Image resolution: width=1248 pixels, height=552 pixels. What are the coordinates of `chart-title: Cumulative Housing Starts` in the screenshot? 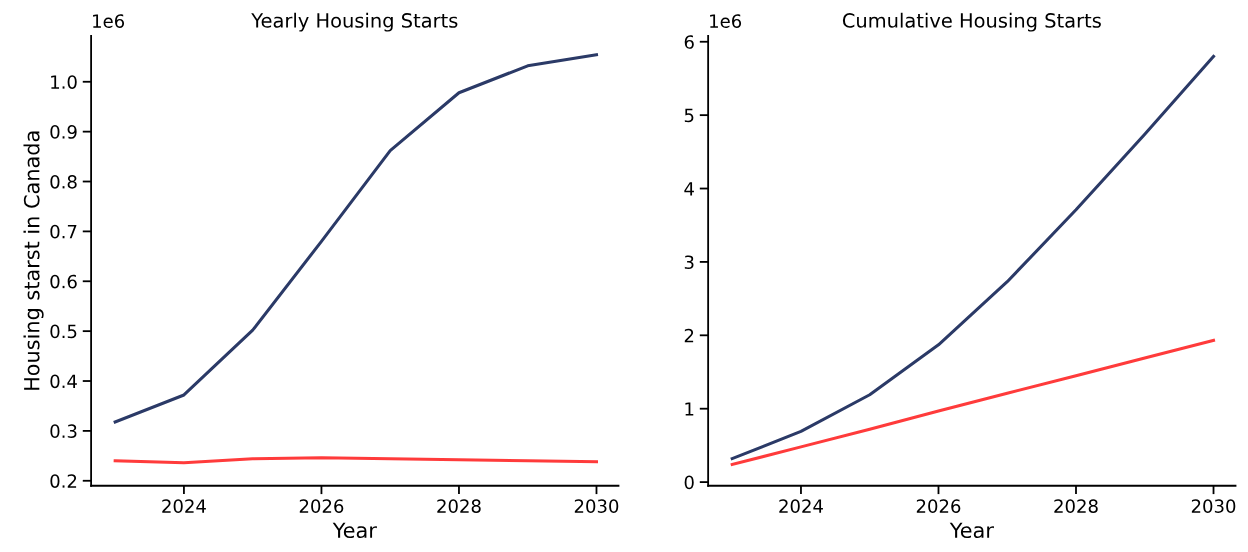 It's located at (971, 22).